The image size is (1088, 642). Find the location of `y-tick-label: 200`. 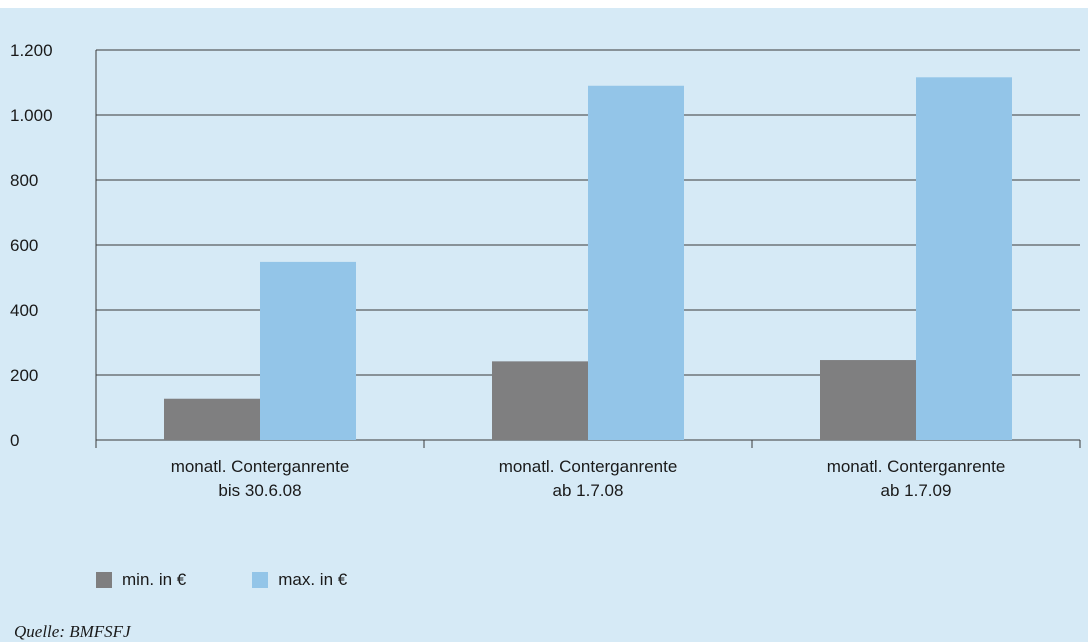

y-tick-label: 200 is located at coordinates (24, 375).